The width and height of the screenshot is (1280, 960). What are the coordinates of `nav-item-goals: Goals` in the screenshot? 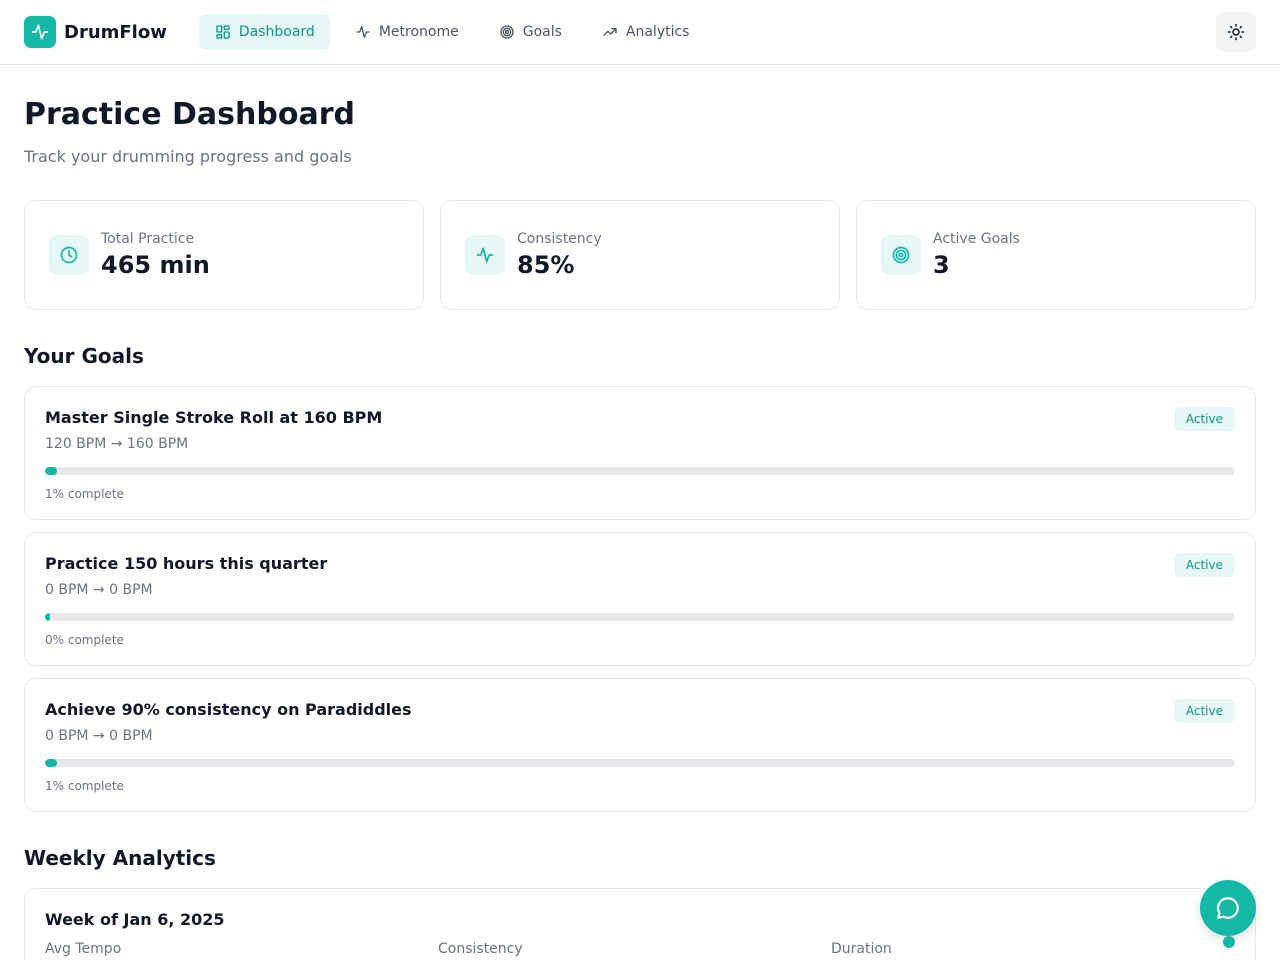 It's located at (530, 32).